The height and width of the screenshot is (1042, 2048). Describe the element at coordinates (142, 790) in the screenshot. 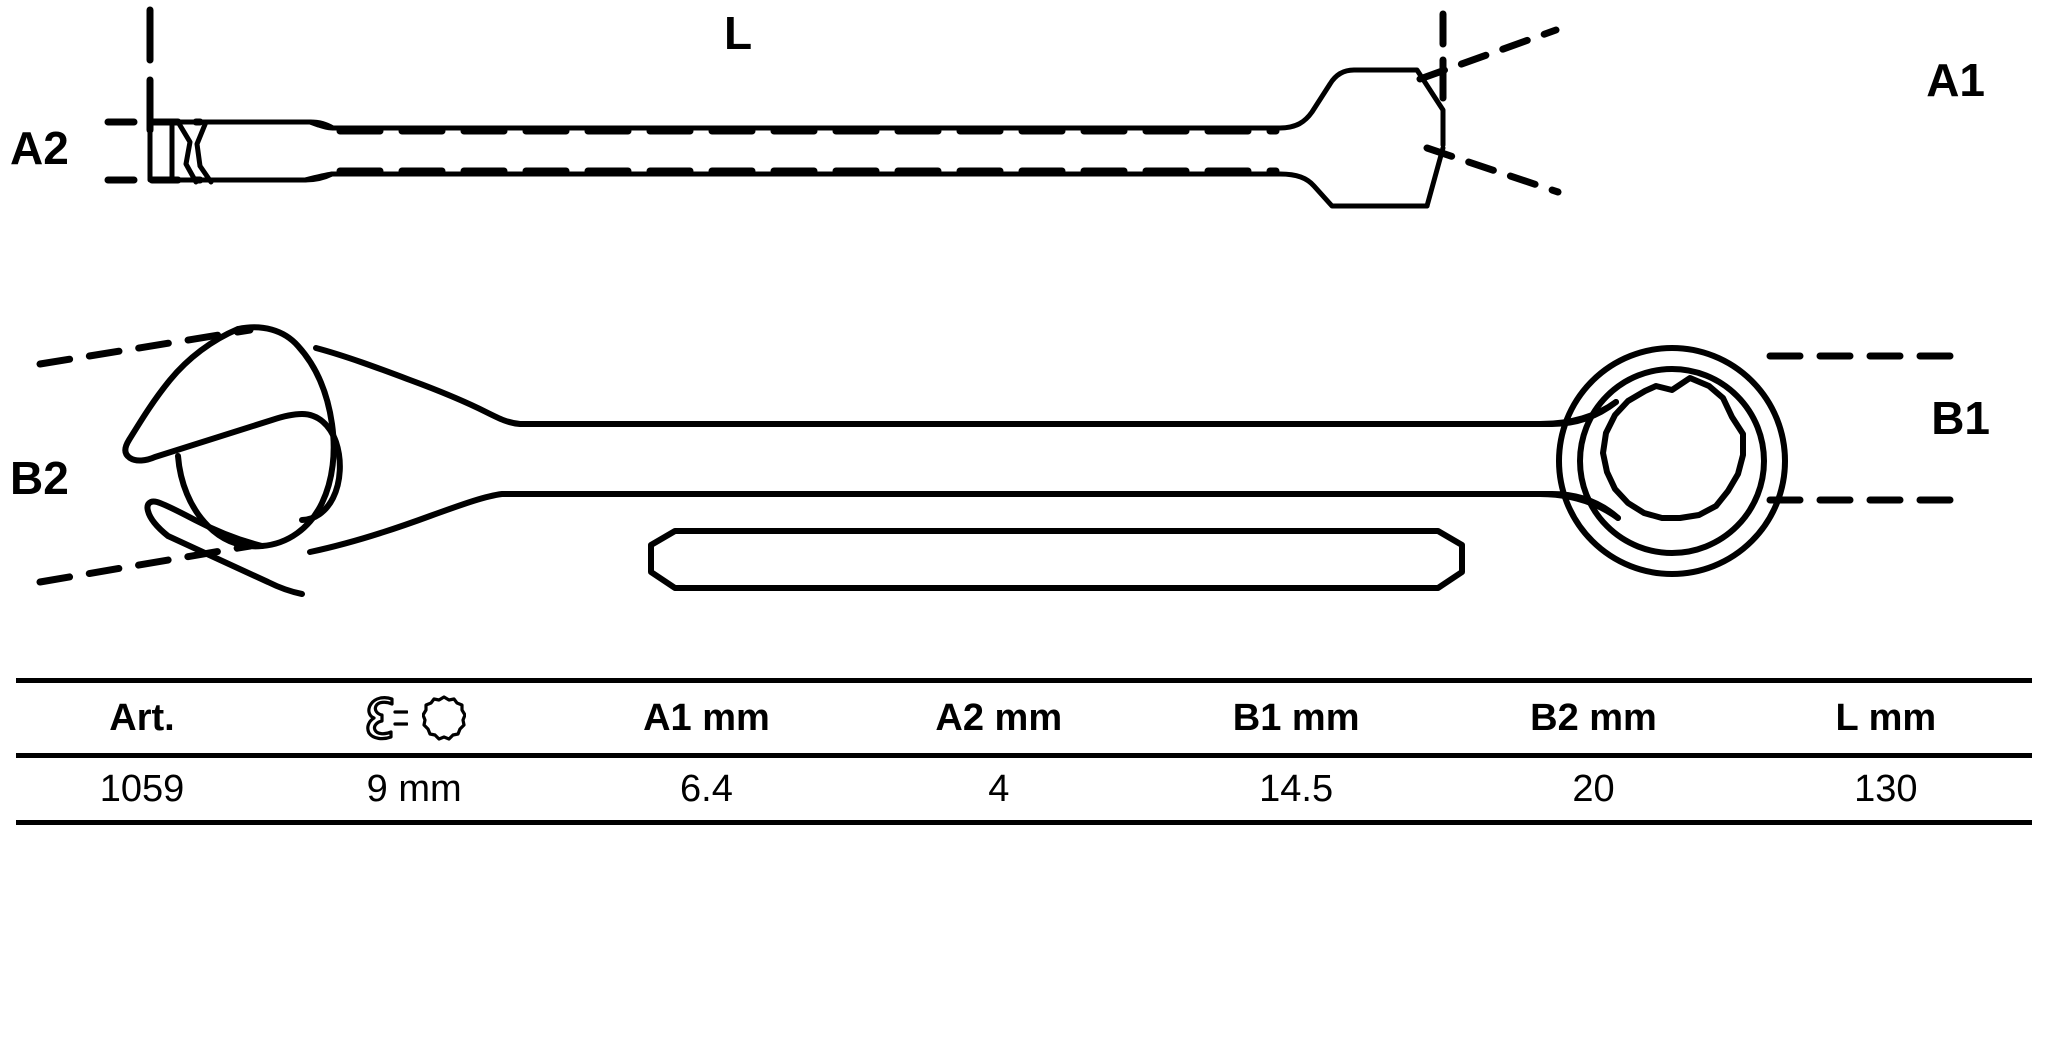

I see `cell-art: 1059` at that location.